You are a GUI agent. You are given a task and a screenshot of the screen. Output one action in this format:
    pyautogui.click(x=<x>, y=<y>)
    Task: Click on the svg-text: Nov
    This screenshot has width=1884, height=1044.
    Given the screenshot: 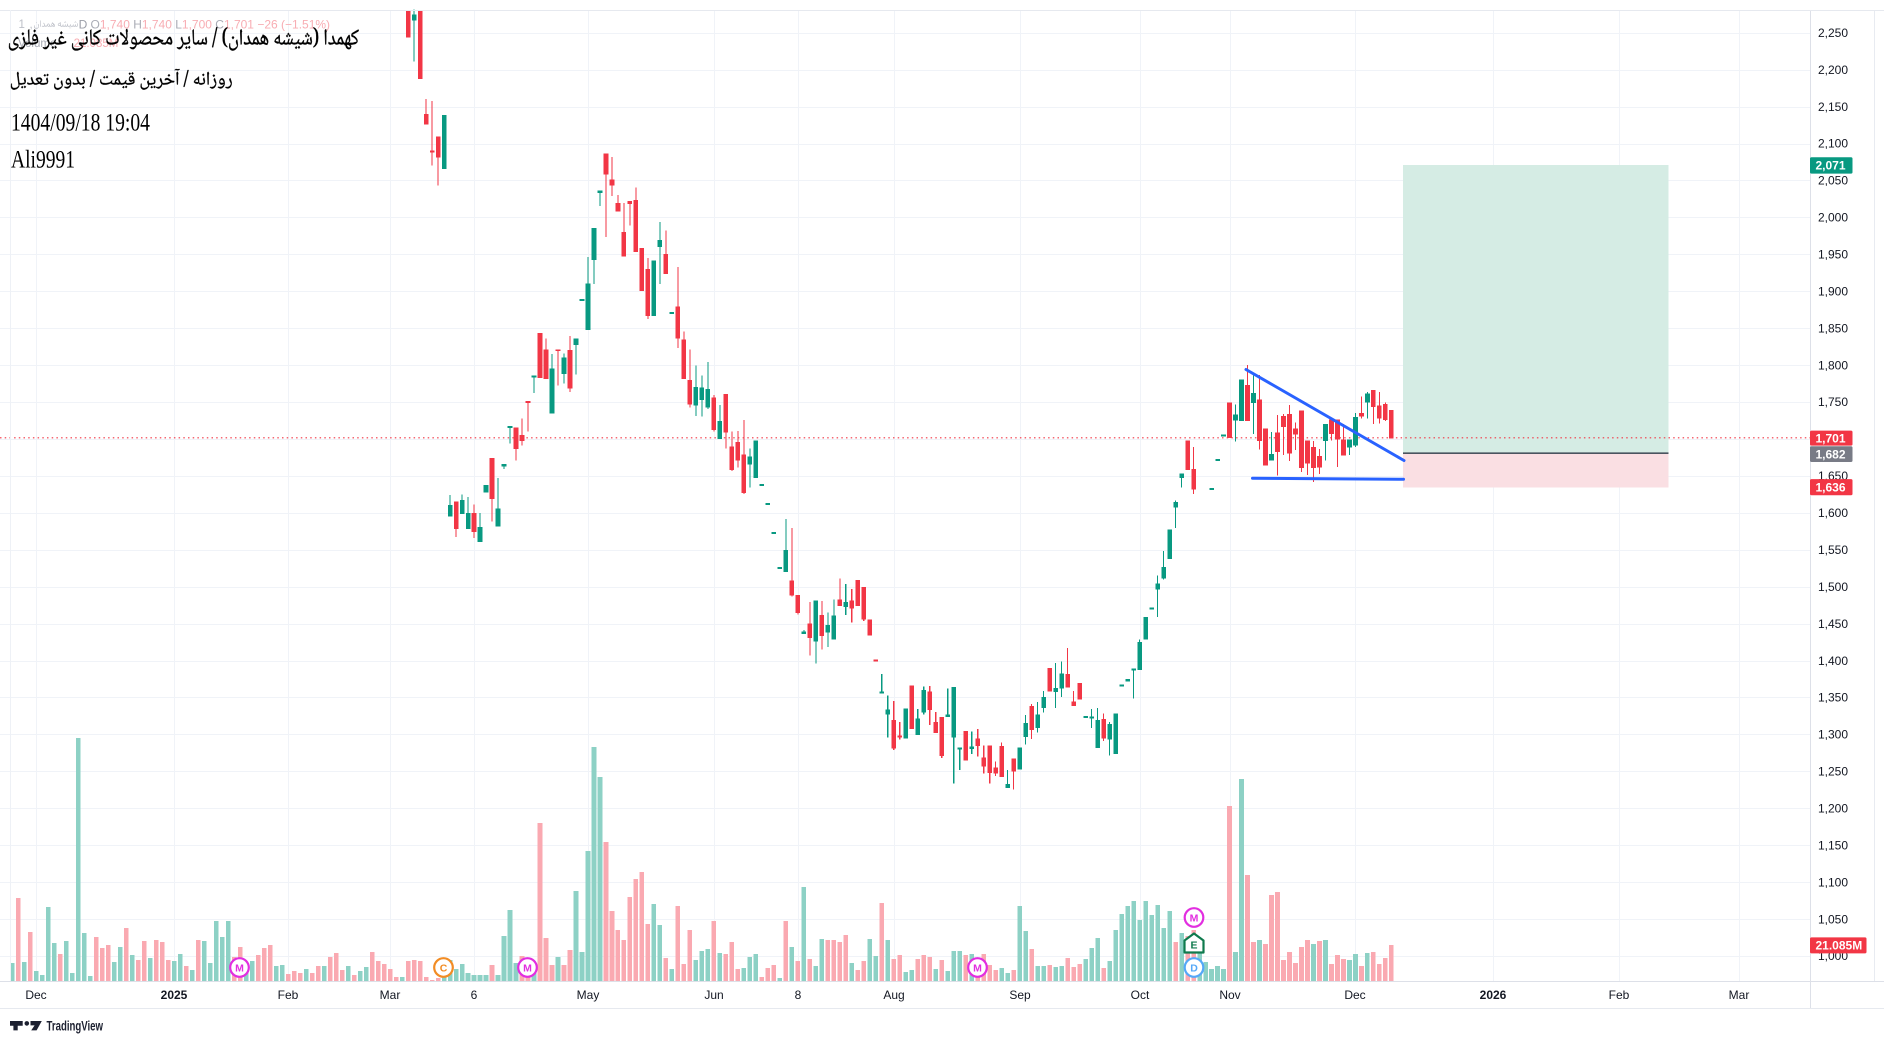 What is the action you would take?
    pyautogui.click(x=1229, y=995)
    